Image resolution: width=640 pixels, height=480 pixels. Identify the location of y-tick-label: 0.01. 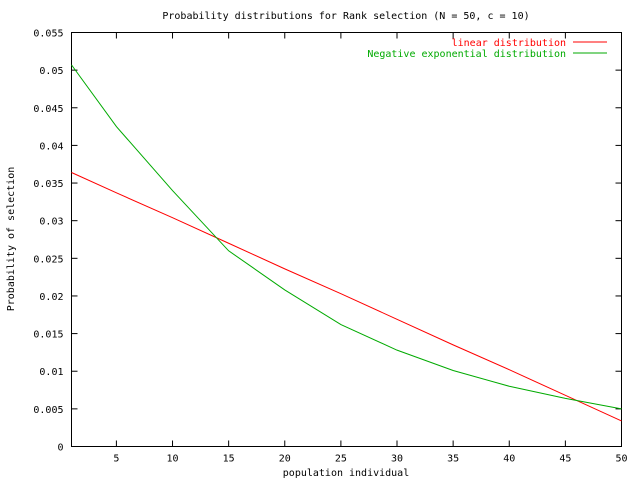
(51, 372).